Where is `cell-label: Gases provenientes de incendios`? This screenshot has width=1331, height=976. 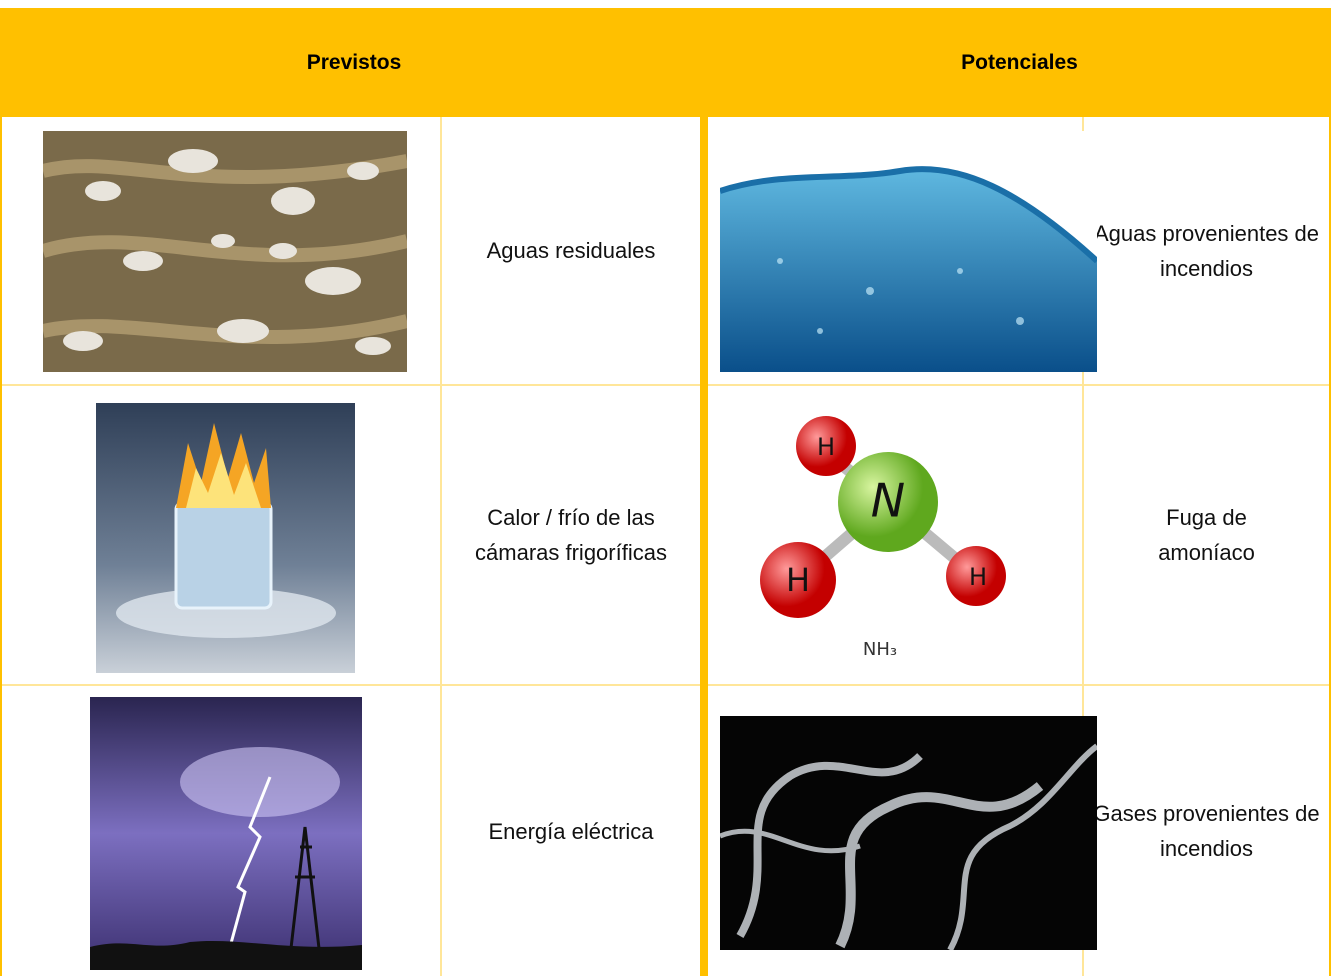
cell-label: Gases provenientes de incendios is located at coordinates (1206, 831).